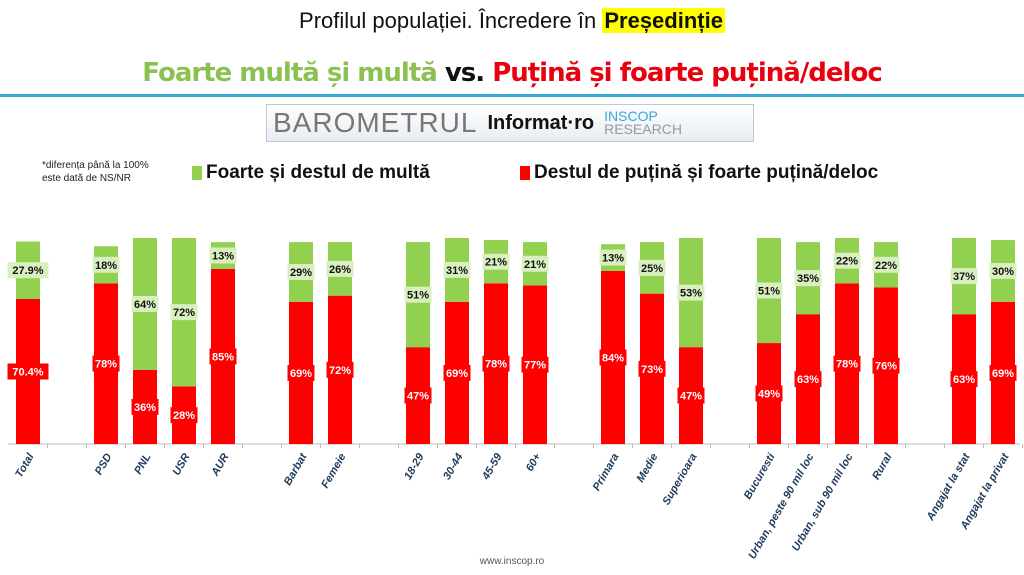 This screenshot has height=575, width=1024. I want to click on data-label-red: 36%, so click(145, 408).